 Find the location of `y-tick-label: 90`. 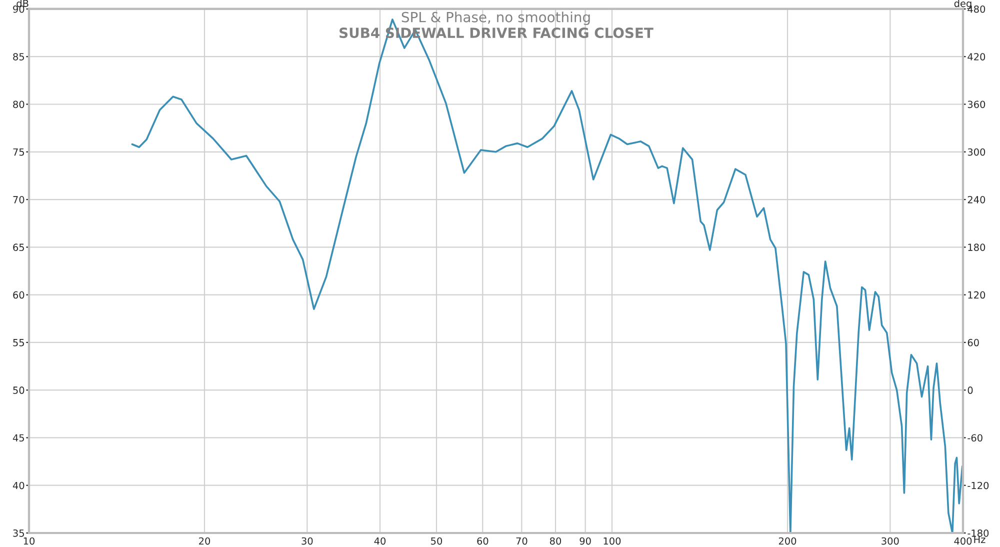

y-tick-label: 90 is located at coordinates (18, 9).